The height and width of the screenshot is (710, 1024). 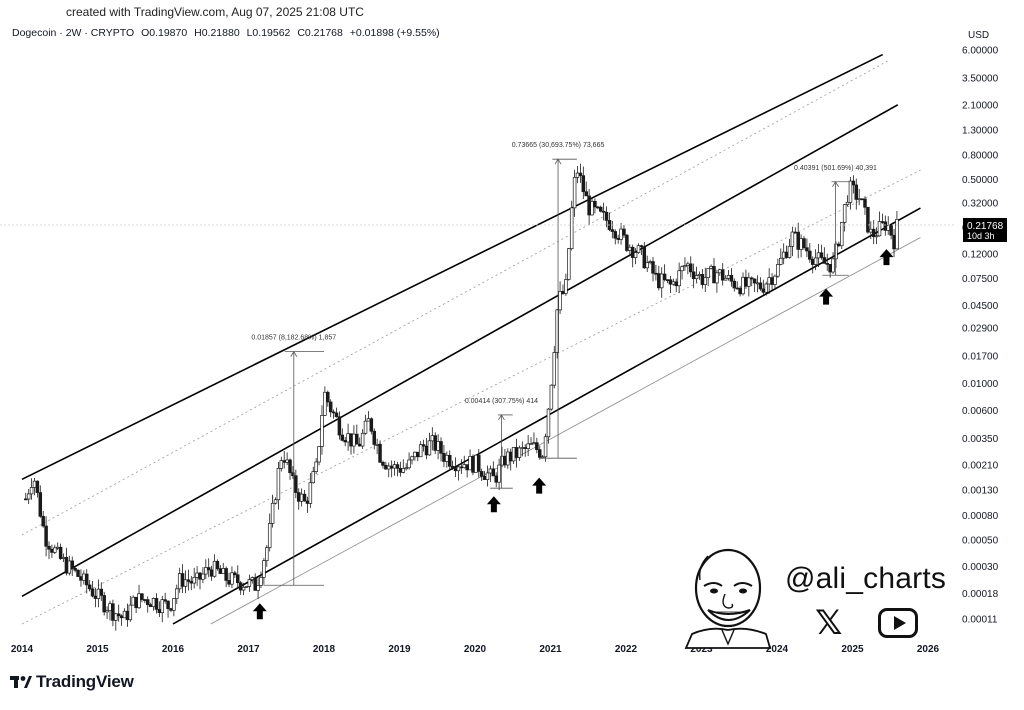 I want to click on time-tick-label: 2021, so click(x=550, y=649).